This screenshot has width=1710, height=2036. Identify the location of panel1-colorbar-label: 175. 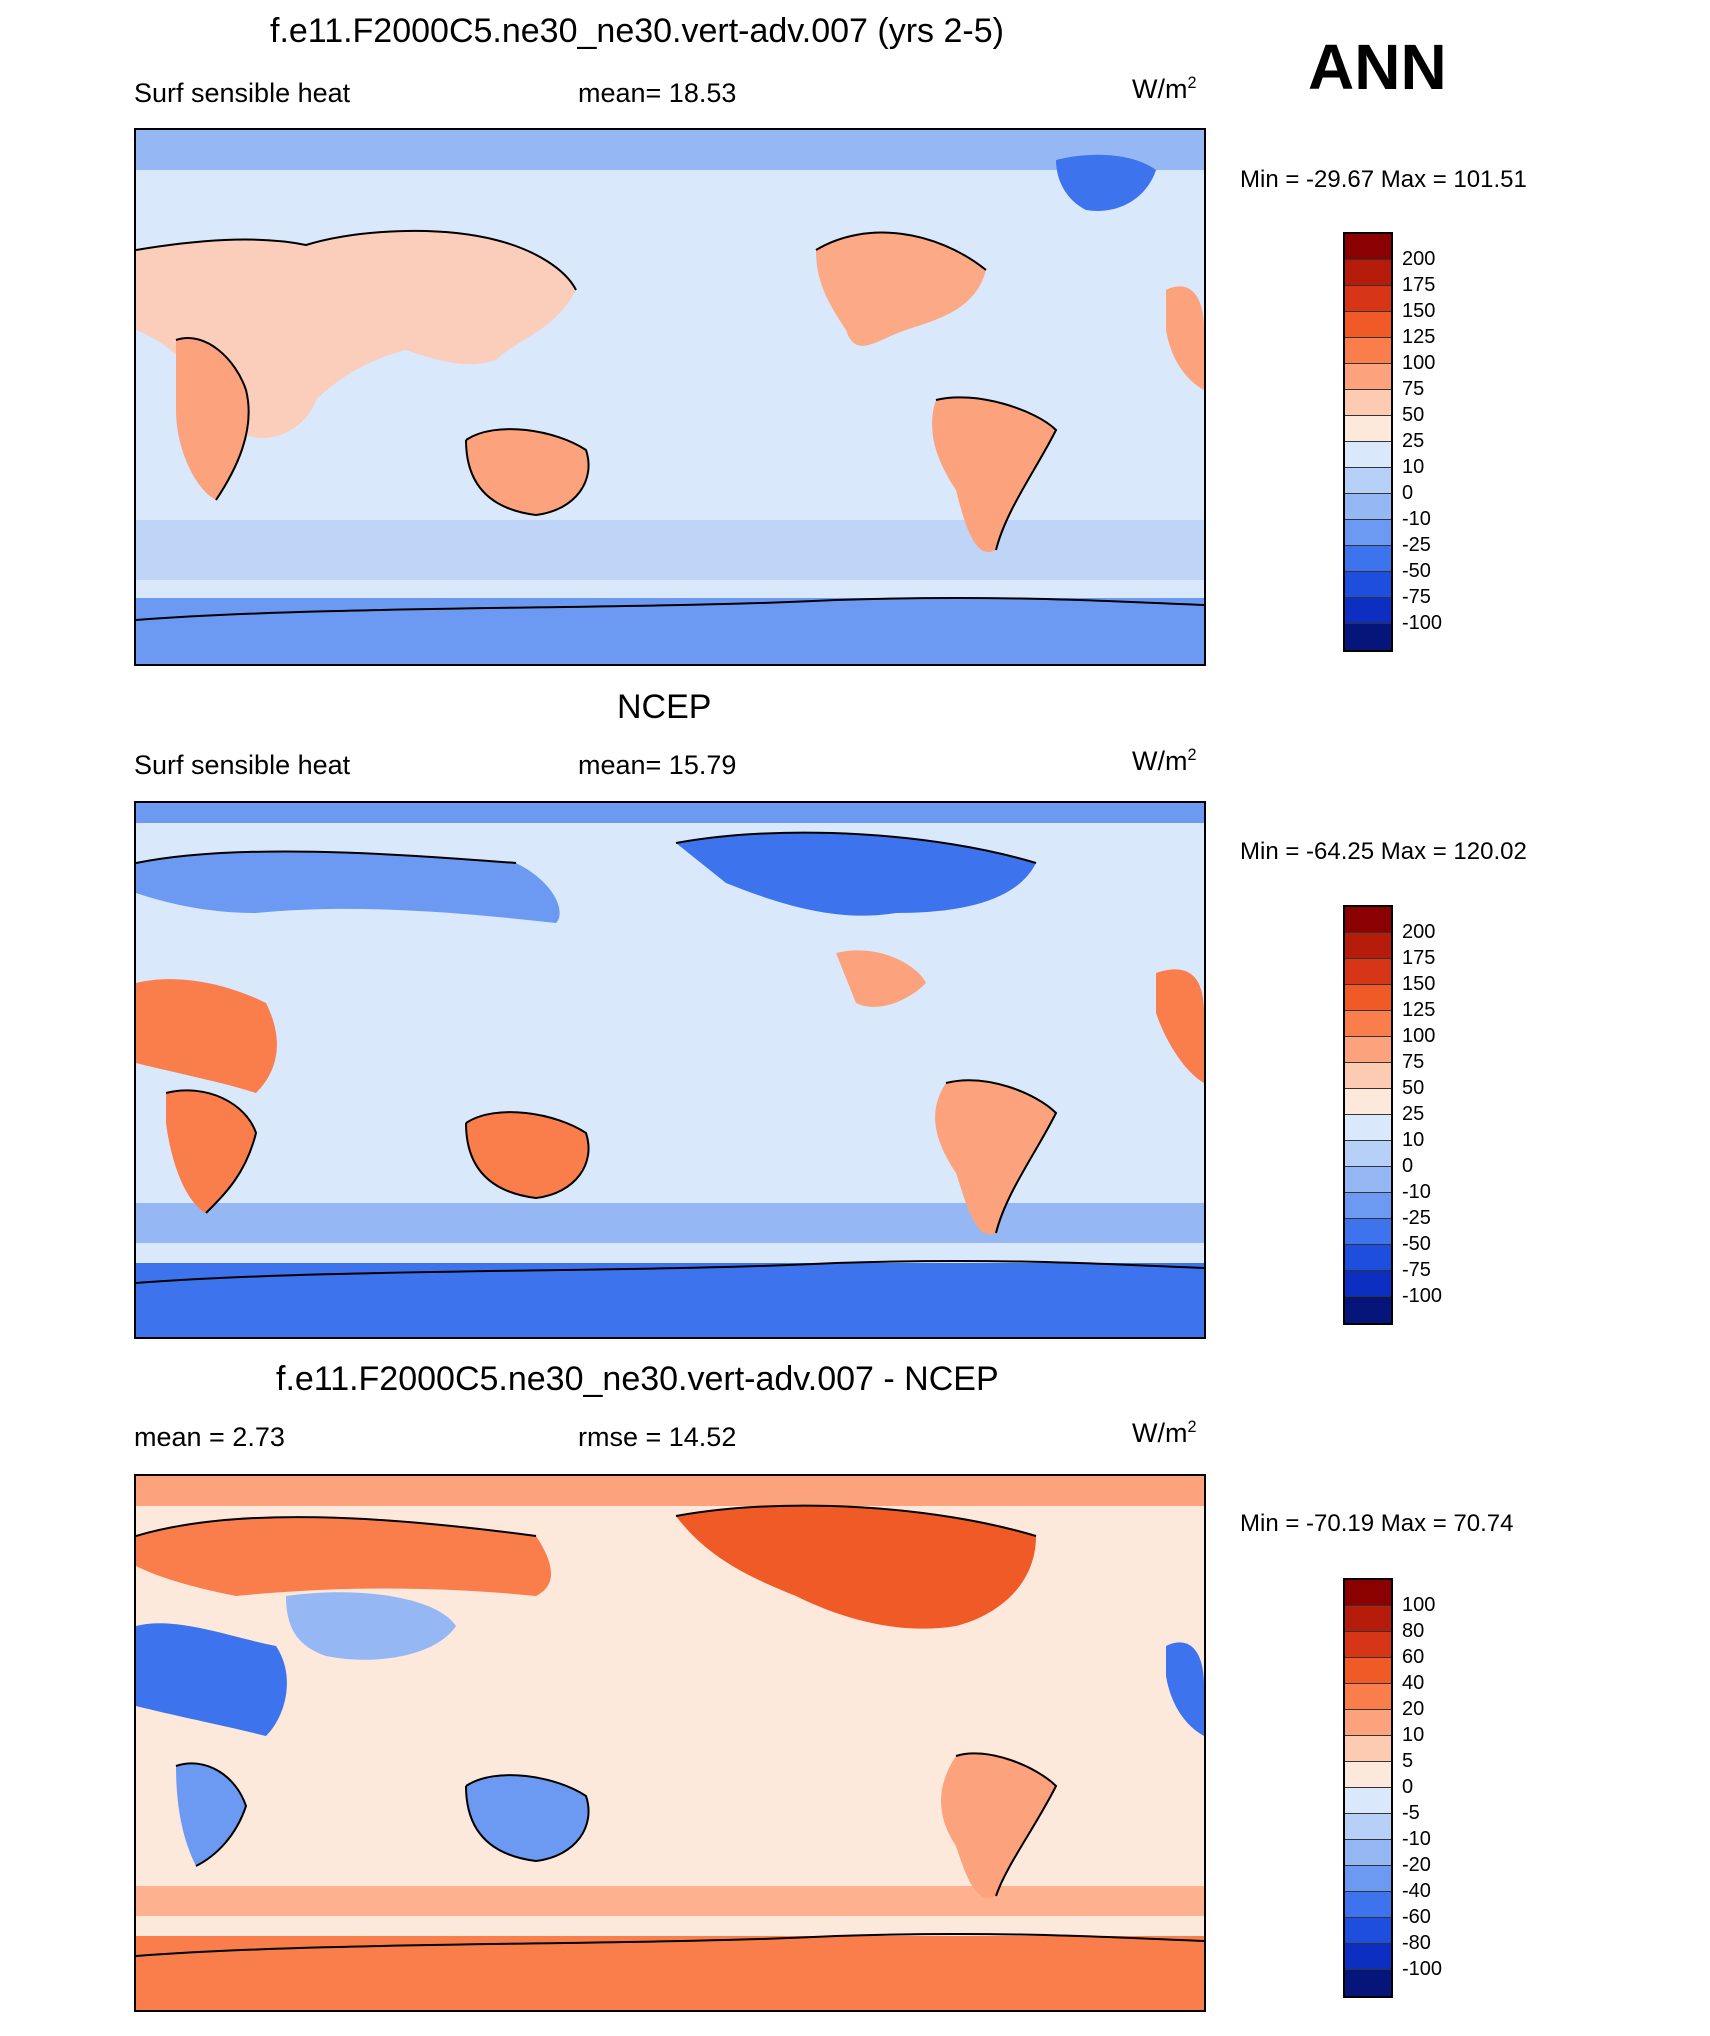
(1419, 285).